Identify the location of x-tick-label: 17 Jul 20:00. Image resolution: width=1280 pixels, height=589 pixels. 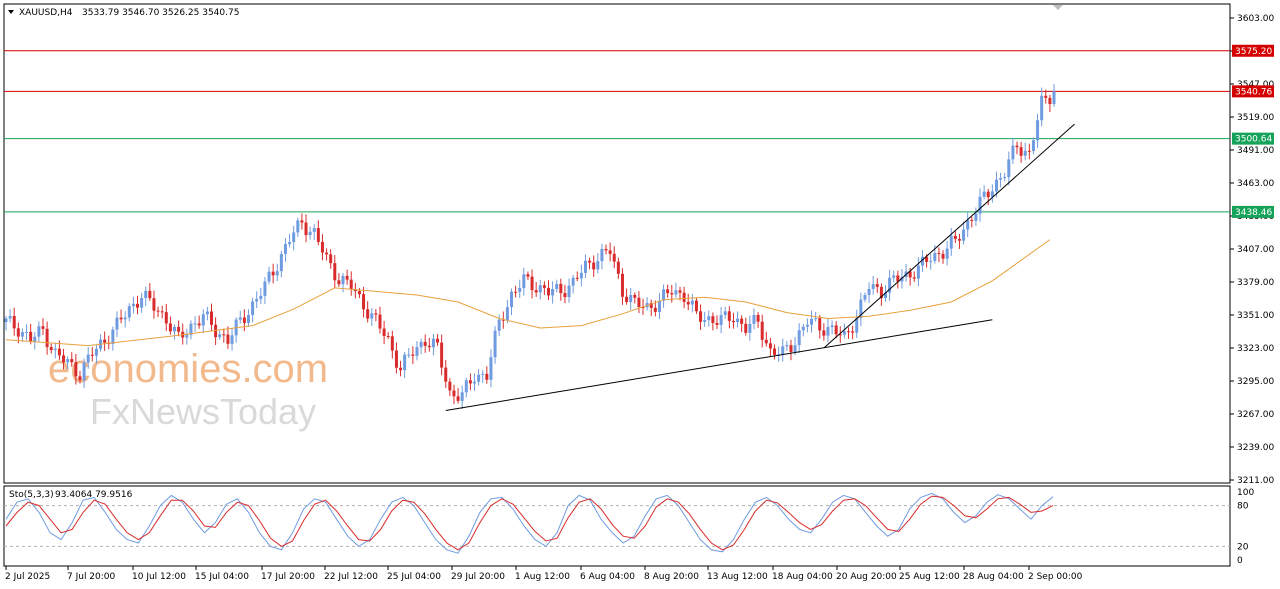
(288, 577).